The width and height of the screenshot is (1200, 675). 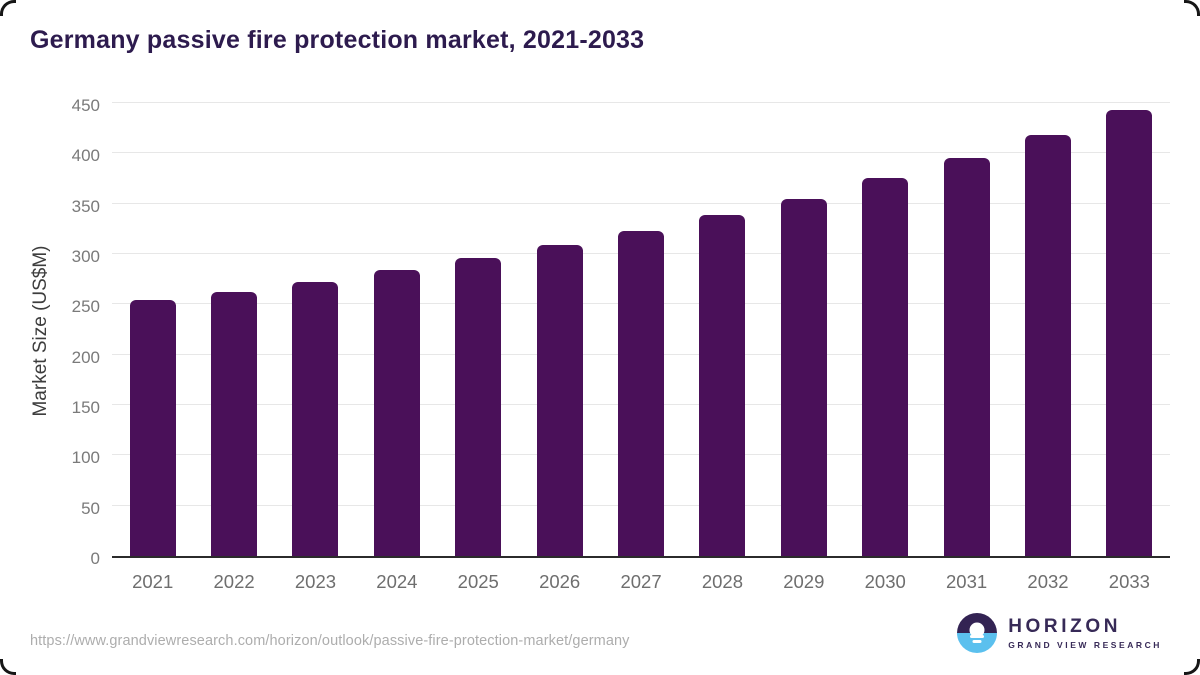 What do you see at coordinates (85, 307) in the screenshot?
I see `y-tick-label-250: 250` at bounding box center [85, 307].